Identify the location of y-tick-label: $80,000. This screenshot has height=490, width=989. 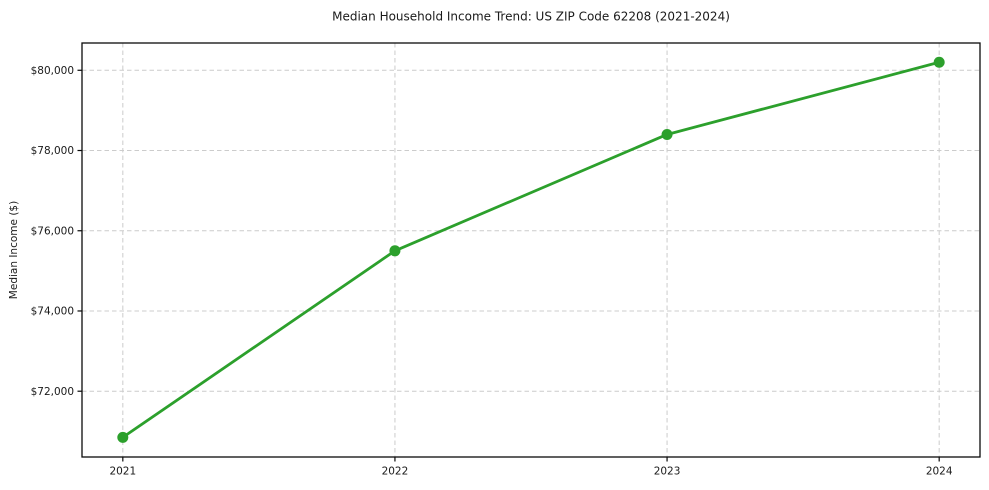
(52, 71).